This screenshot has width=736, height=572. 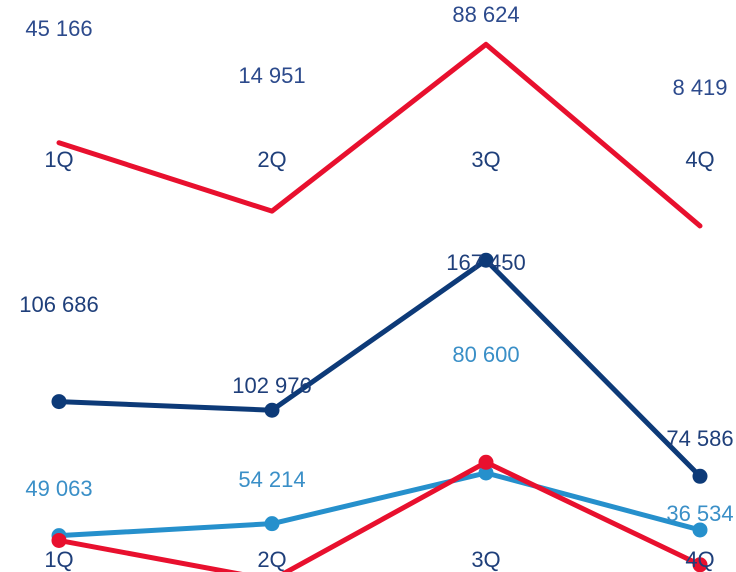 What do you see at coordinates (485, 14) in the screenshot?
I see `top-series-1-data-label-3Q: 88 624` at bounding box center [485, 14].